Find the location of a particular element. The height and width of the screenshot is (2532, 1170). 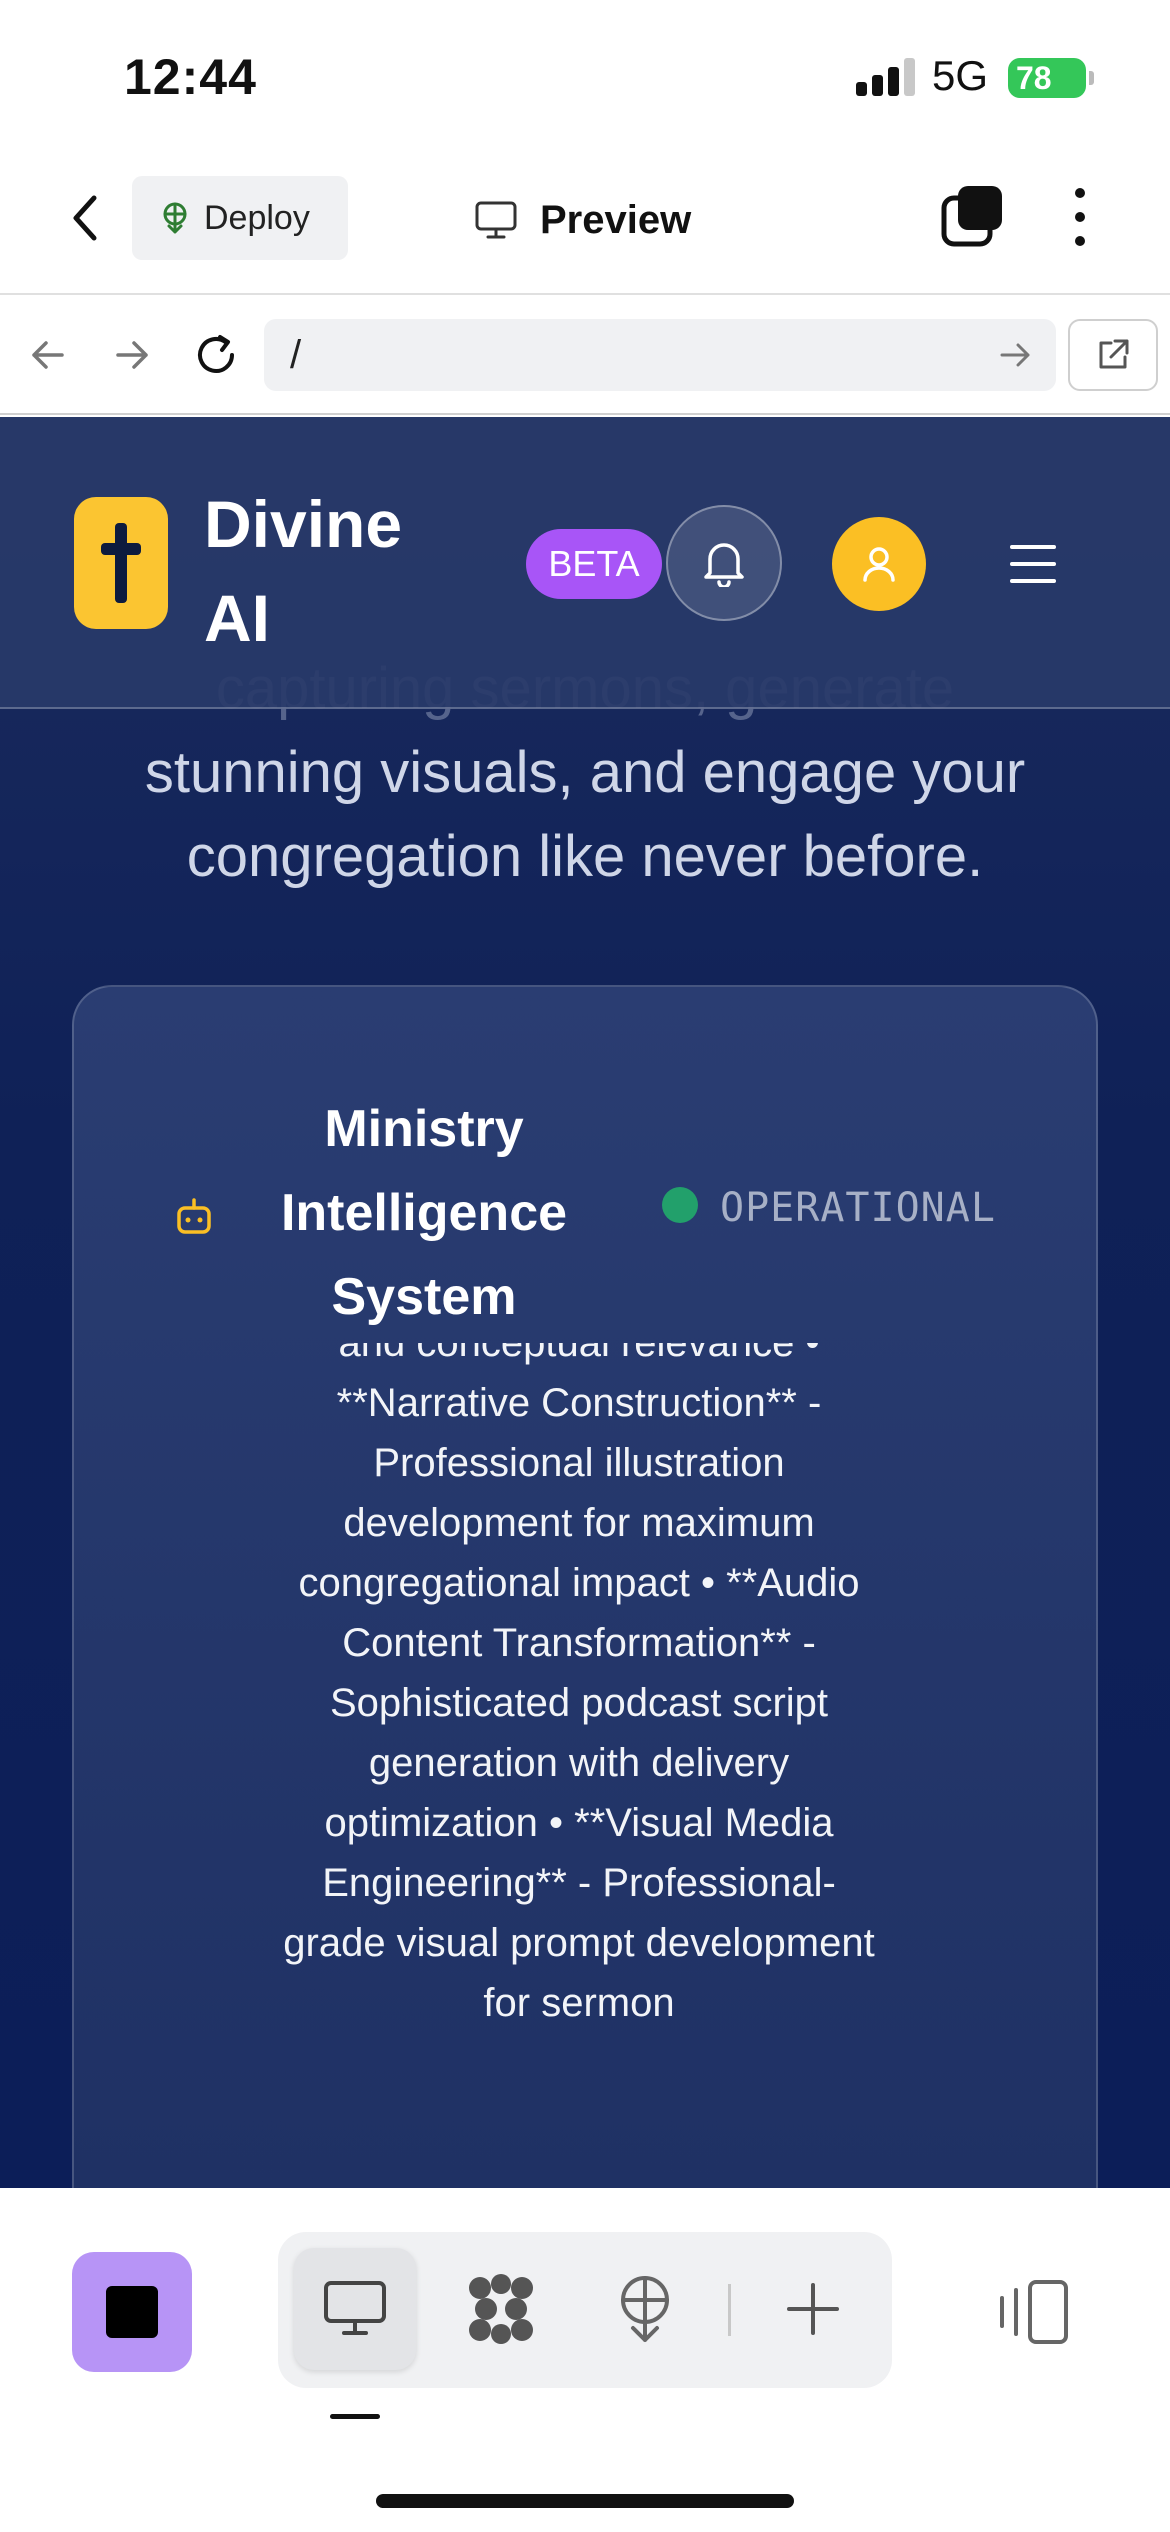

browser-forward-button is located at coordinates (132, 355).